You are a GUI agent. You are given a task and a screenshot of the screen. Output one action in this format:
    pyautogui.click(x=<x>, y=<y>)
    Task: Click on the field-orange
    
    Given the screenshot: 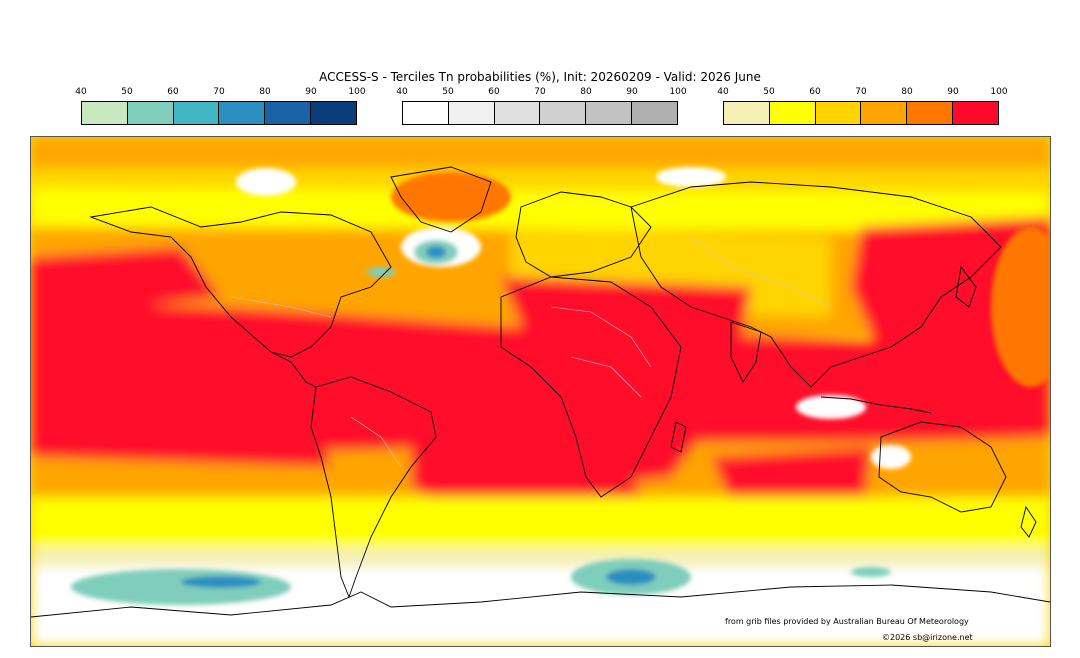 What is the action you would take?
    pyautogui.click(x=540, y=152)
    